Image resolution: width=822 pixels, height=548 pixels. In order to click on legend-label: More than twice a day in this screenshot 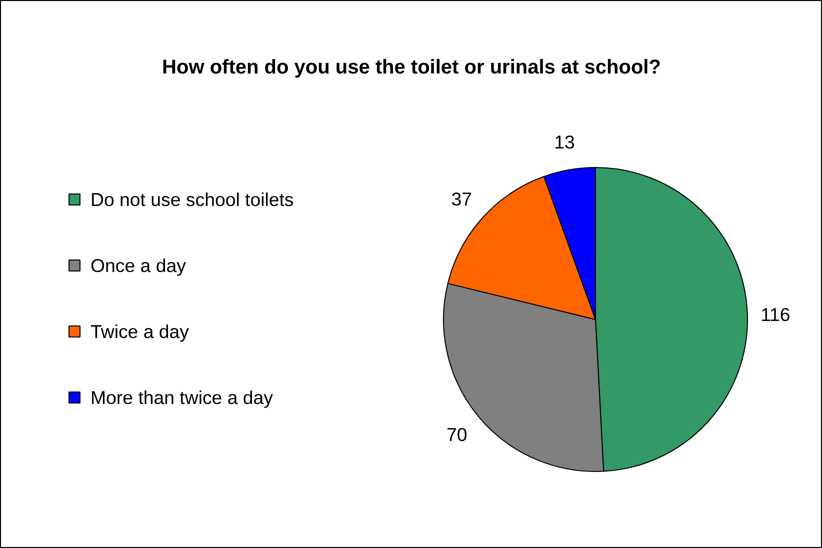, I will do `click(182, 397)`.